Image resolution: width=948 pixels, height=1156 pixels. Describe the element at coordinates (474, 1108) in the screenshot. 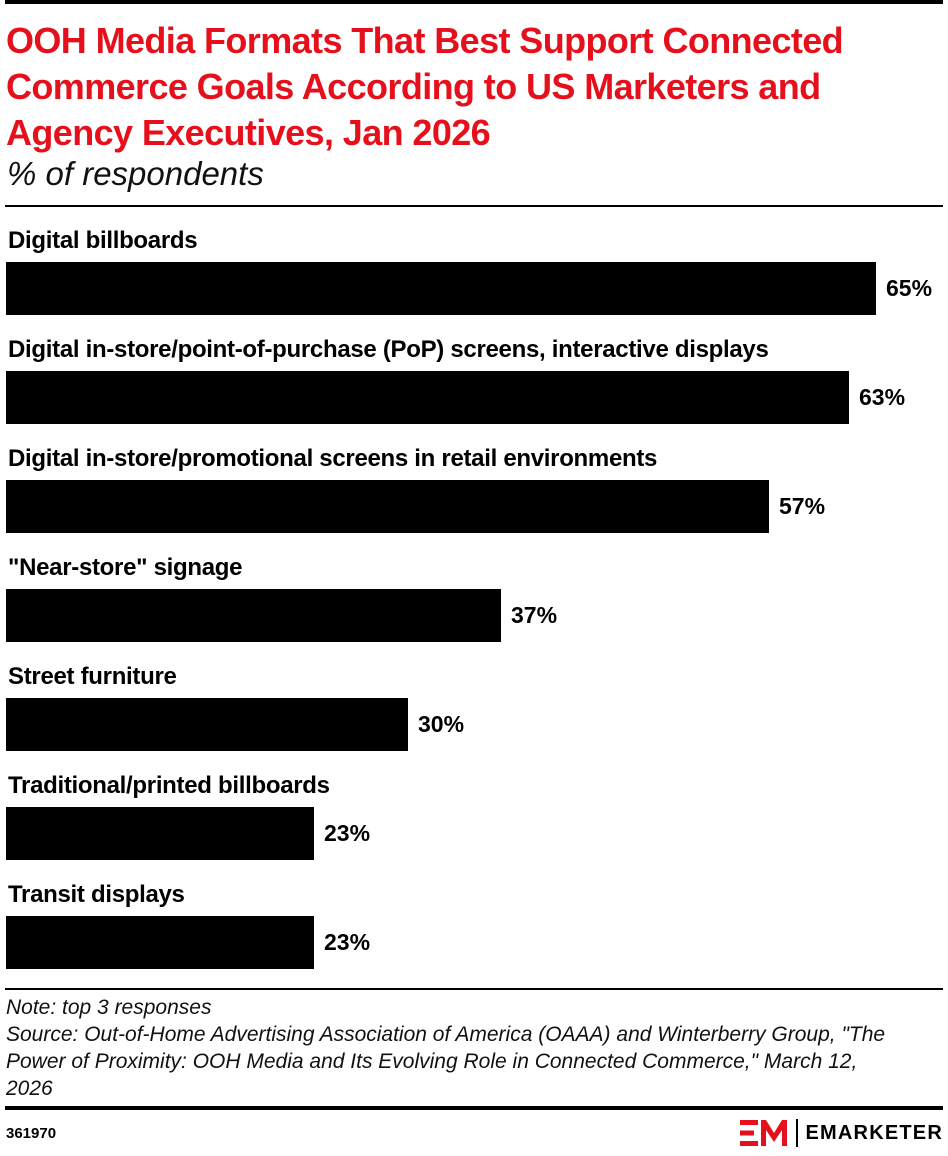

I see `bottom-rule` at that location.